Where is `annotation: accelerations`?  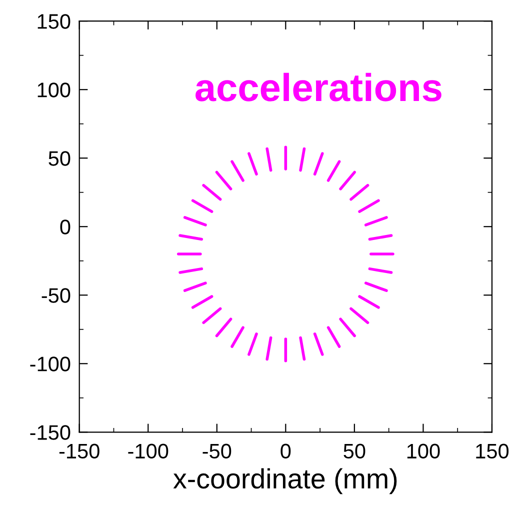
annotation: accelerations is located at coordinates (319, 87).